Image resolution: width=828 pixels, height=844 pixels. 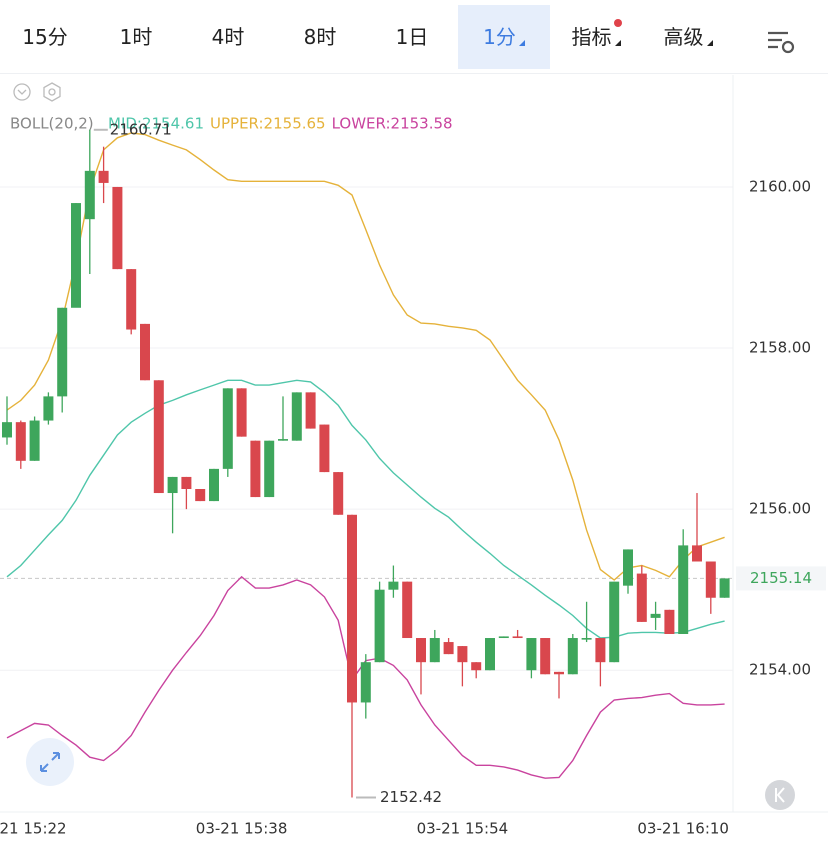 I want to click on tab: 指标, so click(x=596, y=37).